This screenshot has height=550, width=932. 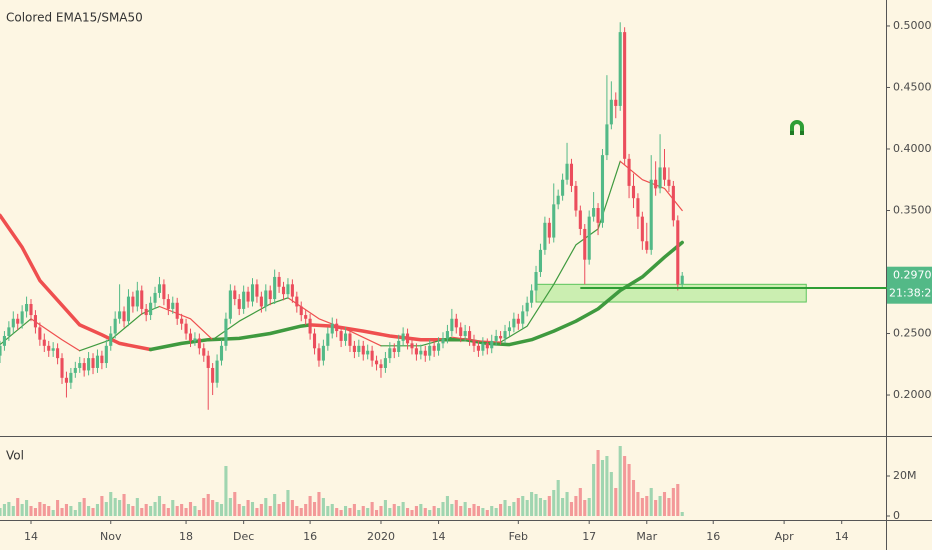 I want to click on x-tick-label: 17, so click(x=589, y=536).